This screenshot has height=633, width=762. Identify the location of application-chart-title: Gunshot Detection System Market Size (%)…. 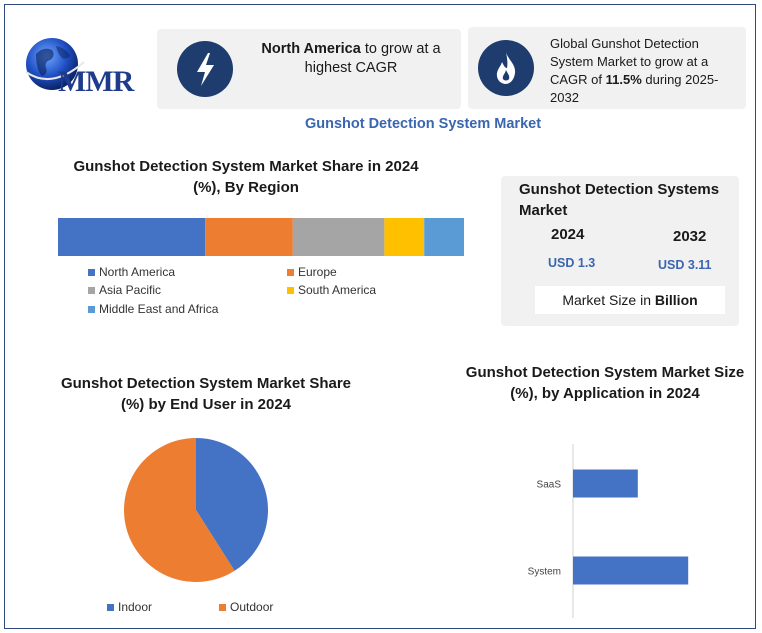
(605, 383).